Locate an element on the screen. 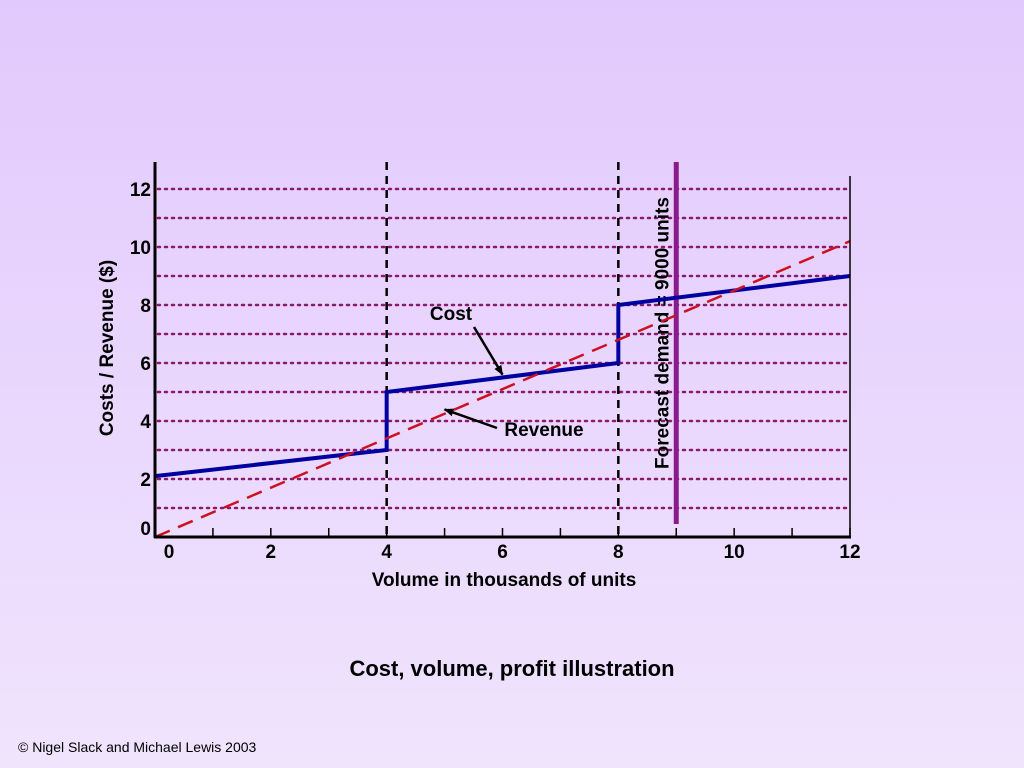  x-tick-label: 12 is located at coordinates (849, 552).